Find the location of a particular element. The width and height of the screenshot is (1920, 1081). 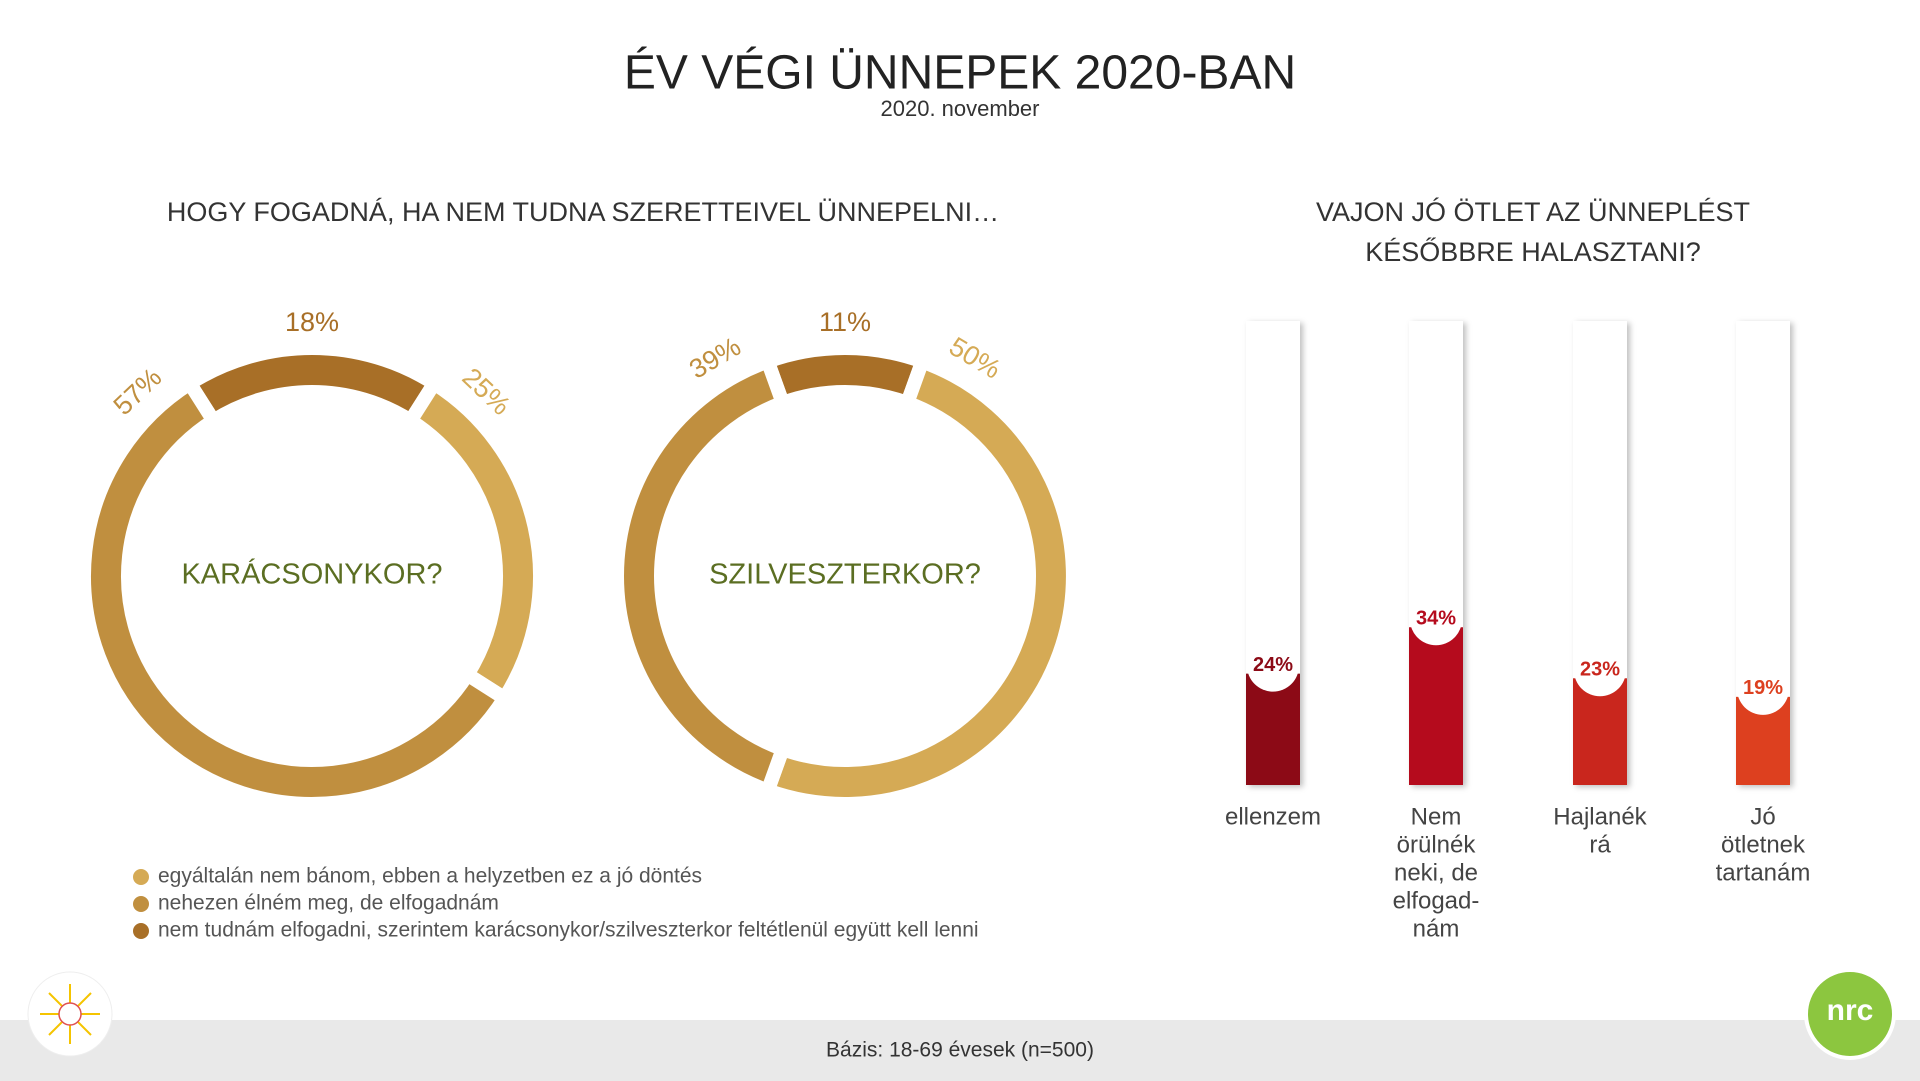

title: ÉV VÉGI ÜNNEPEK 2020-BAN is located at coordinates (960, 73).